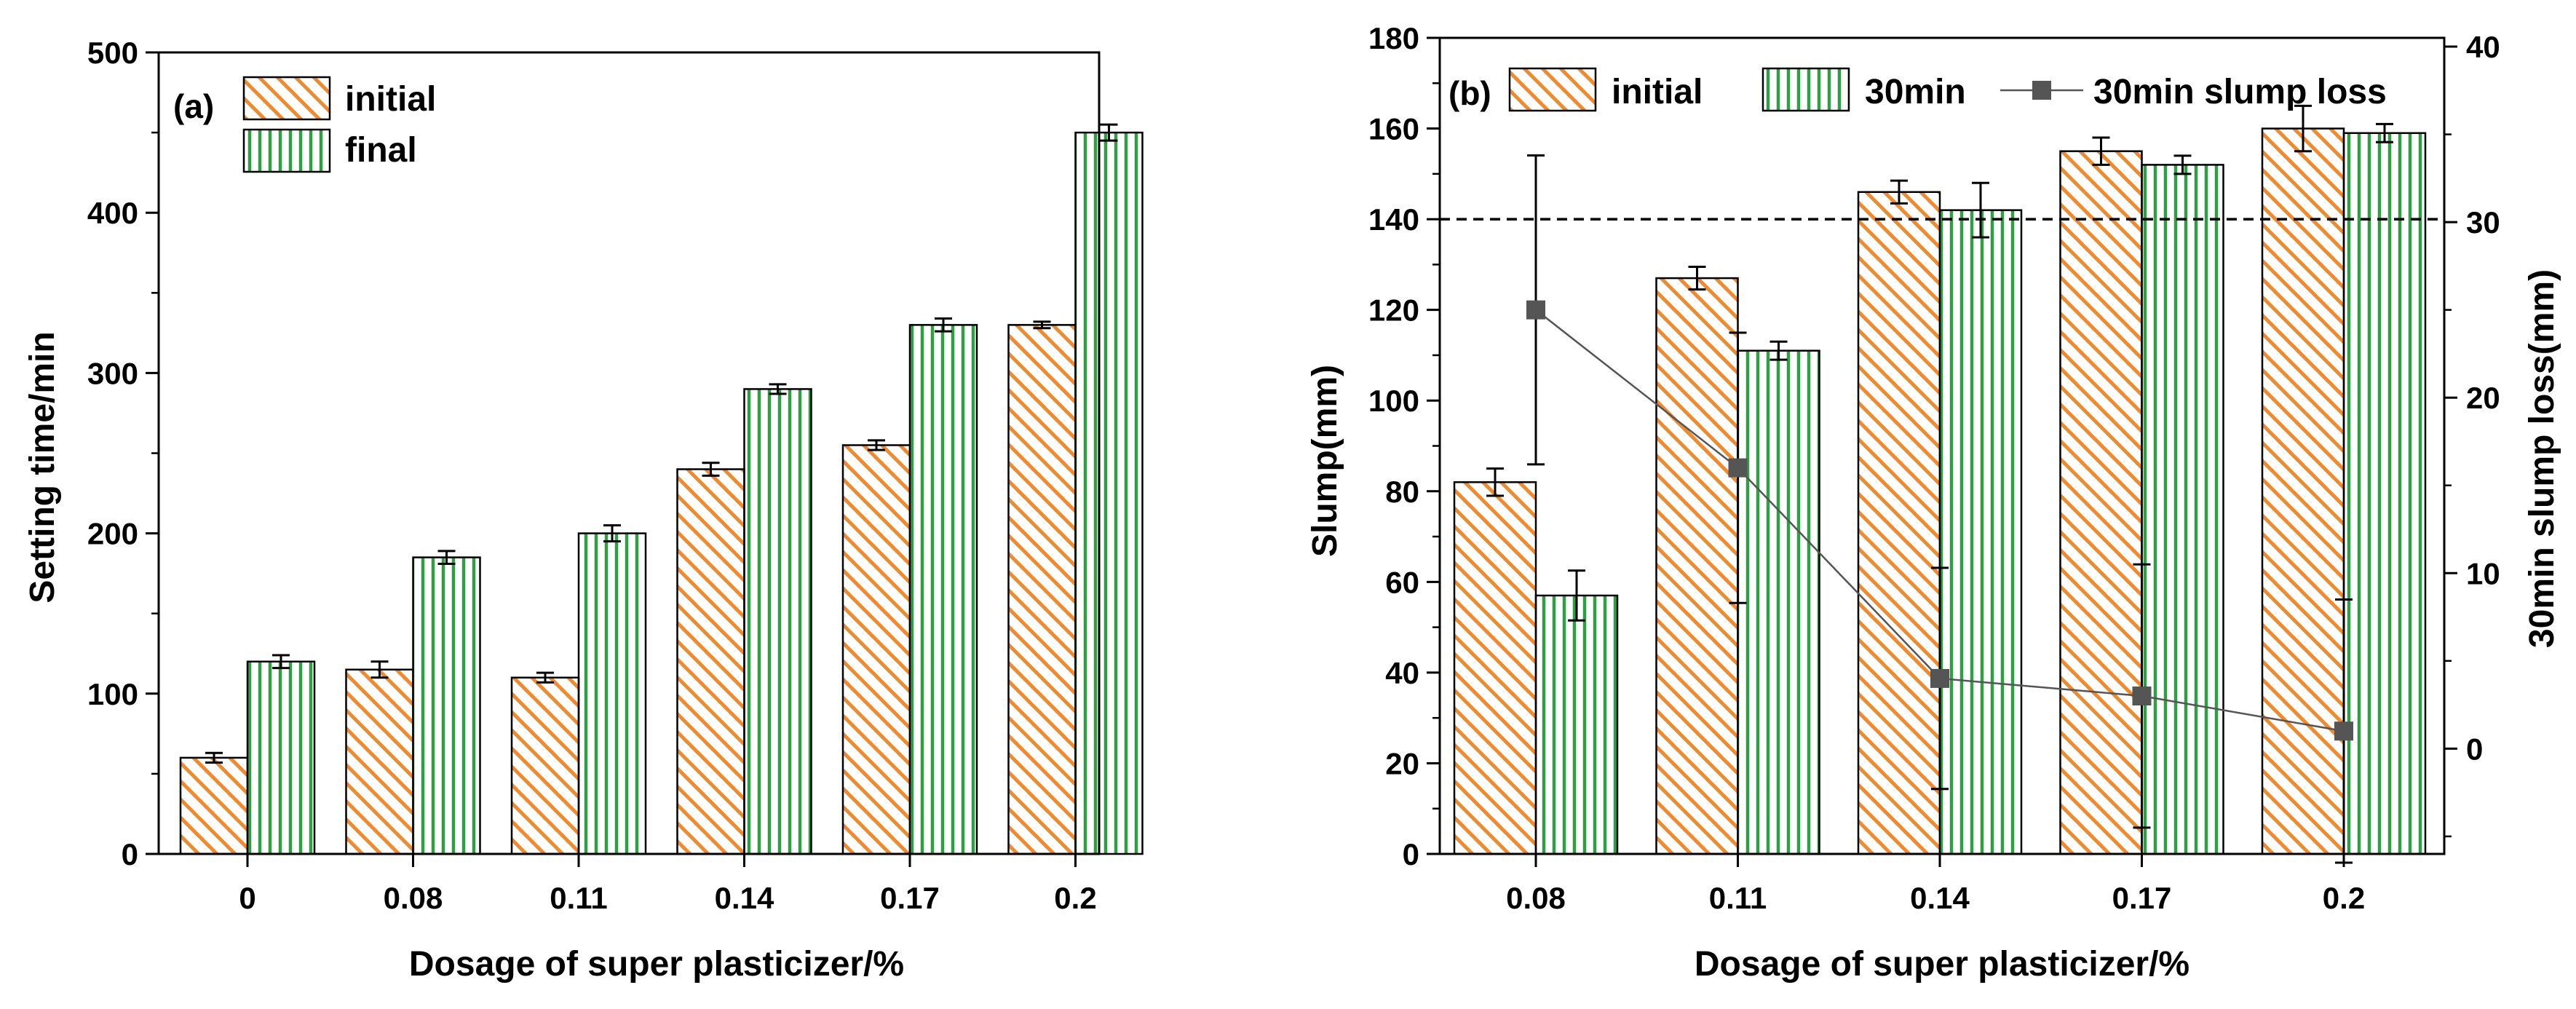 The height and width of the screenshot is (1009, 2576). What do you see at coordinates (2142, 696) in the screenshot?
I see `point-slump-loss-0.17` at bounding box center [2142, 696].